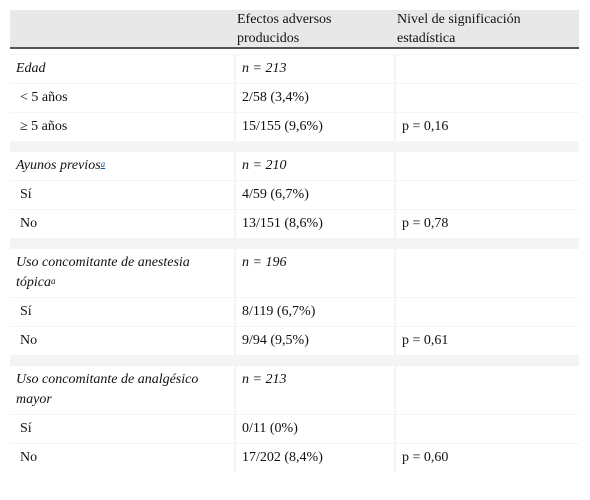  What do you see at coordinates (459, 29) in the screenshot?
I see `header-significance: Nivel de significación estadística` at bounding box center [459, 29].